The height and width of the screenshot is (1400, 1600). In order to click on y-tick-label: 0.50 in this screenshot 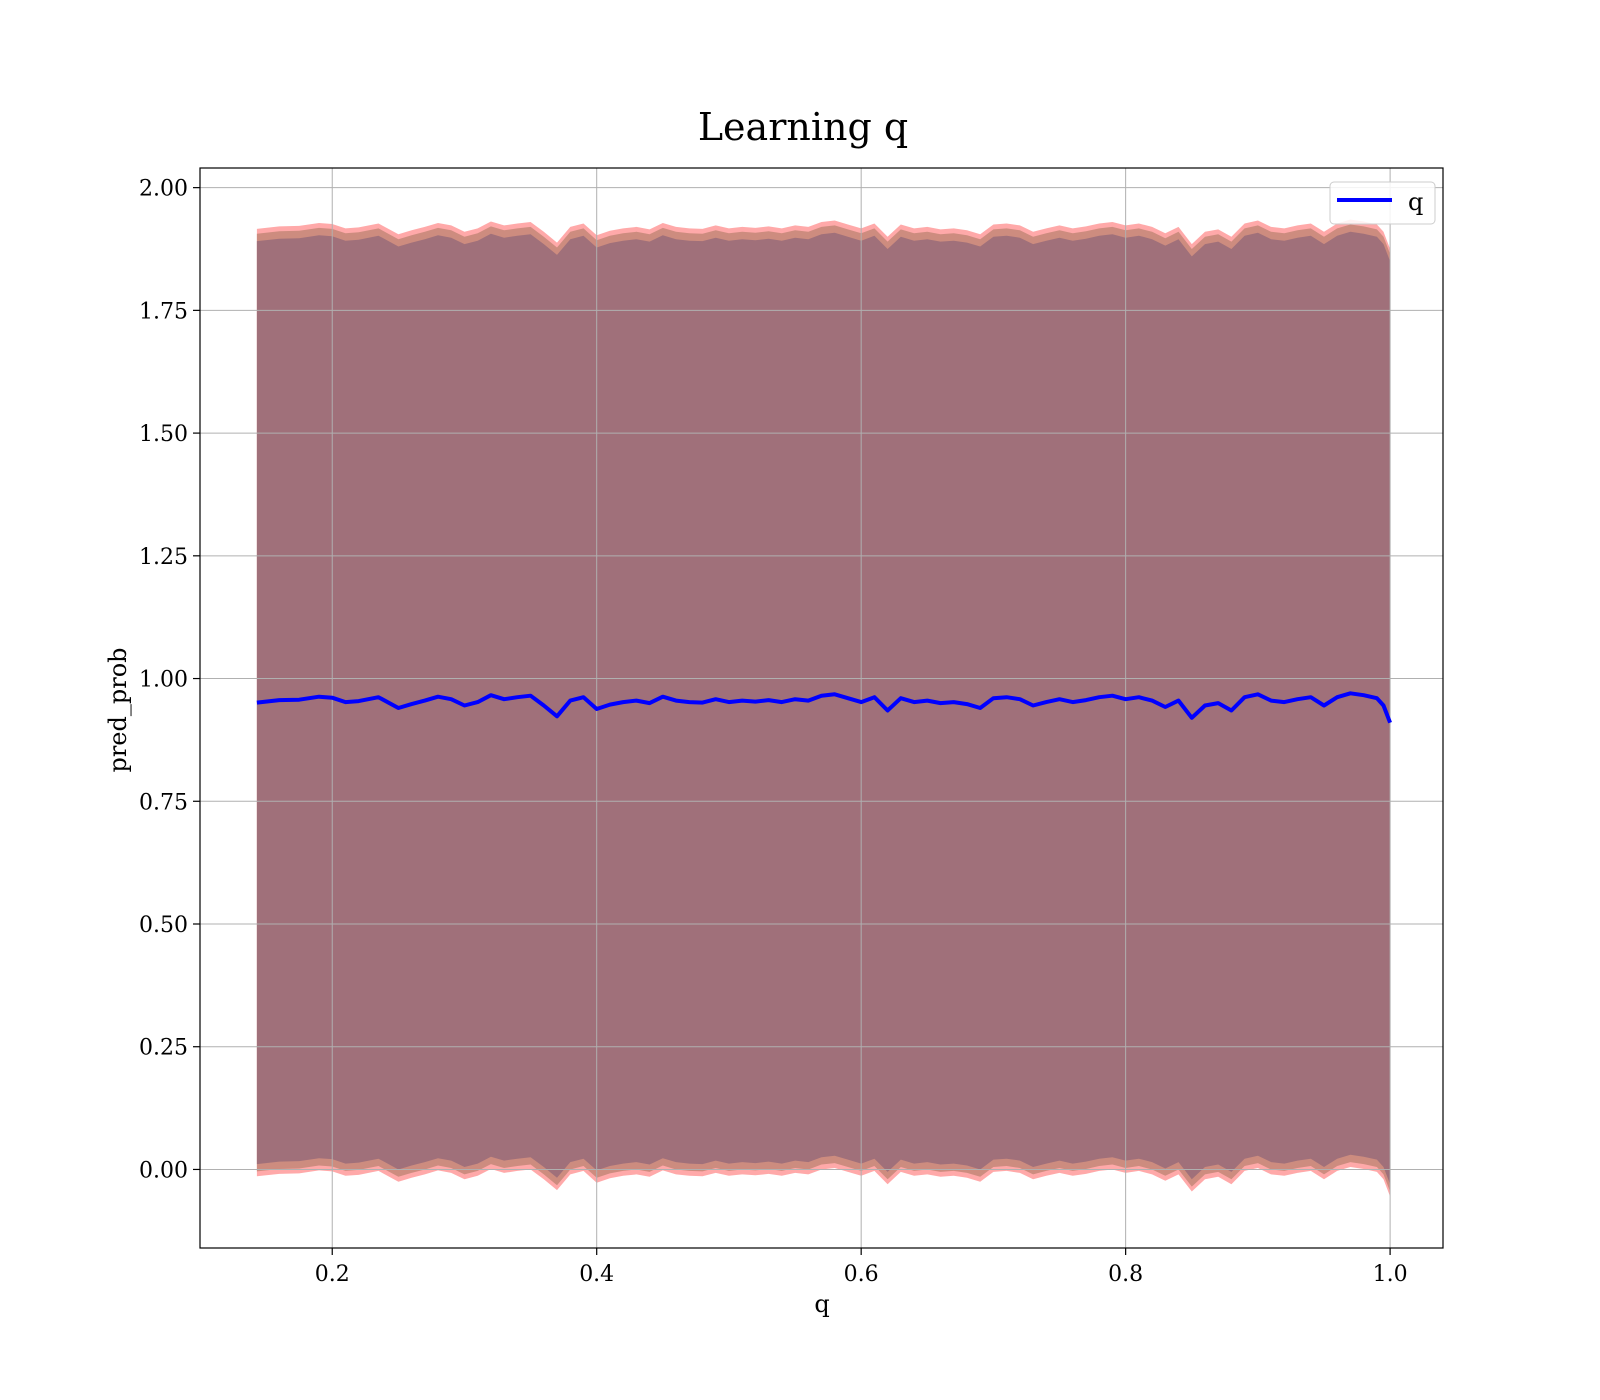, I will do `click(163, 925)`.